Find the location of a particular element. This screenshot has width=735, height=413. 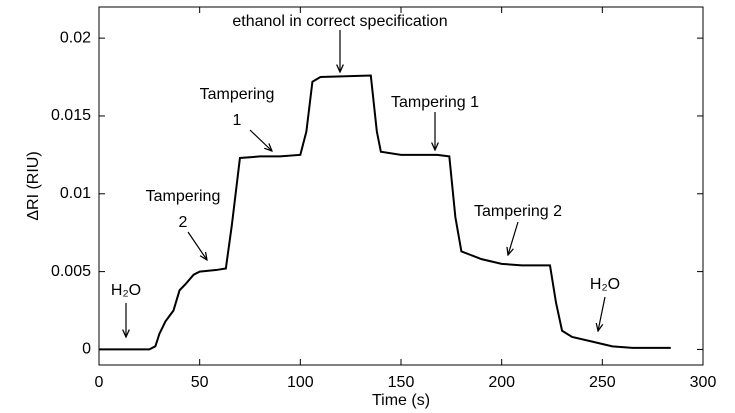

y-axis-label: ΔRI (RIU) is located at coordinates (33, 185).